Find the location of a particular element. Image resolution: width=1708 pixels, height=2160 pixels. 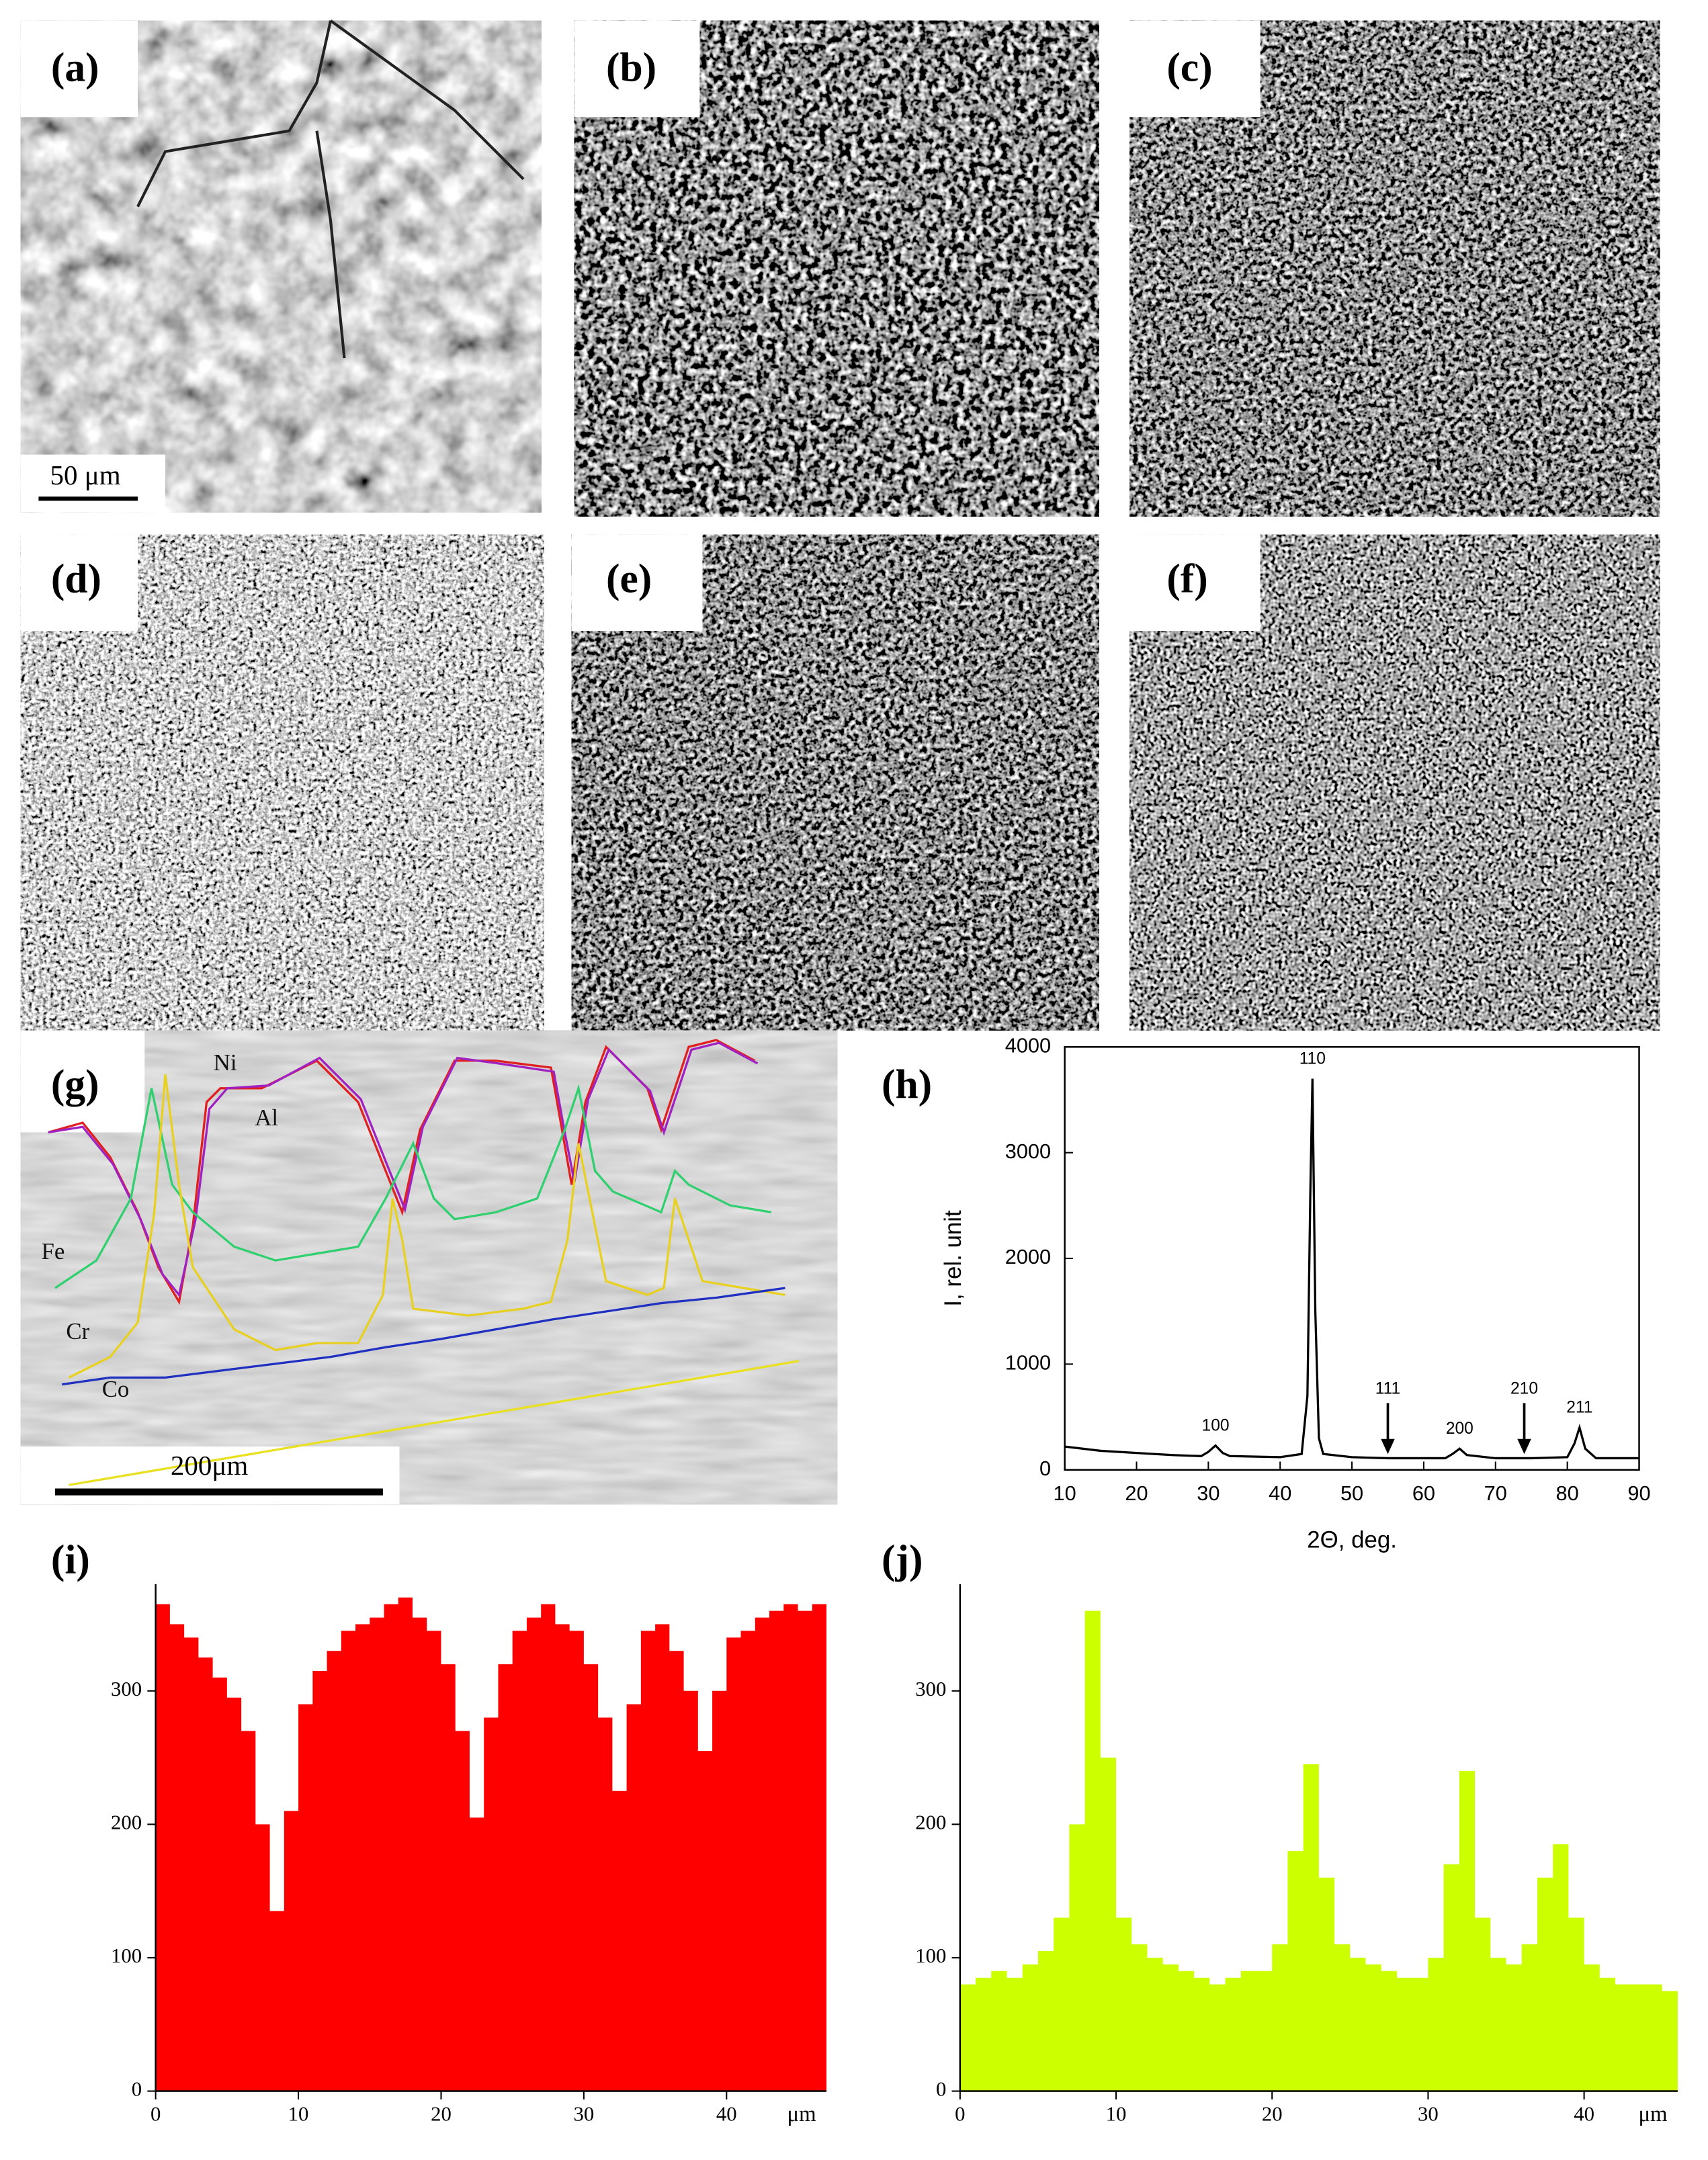

y-tick-label: 2000 is located at coordinates (1028, 1256).